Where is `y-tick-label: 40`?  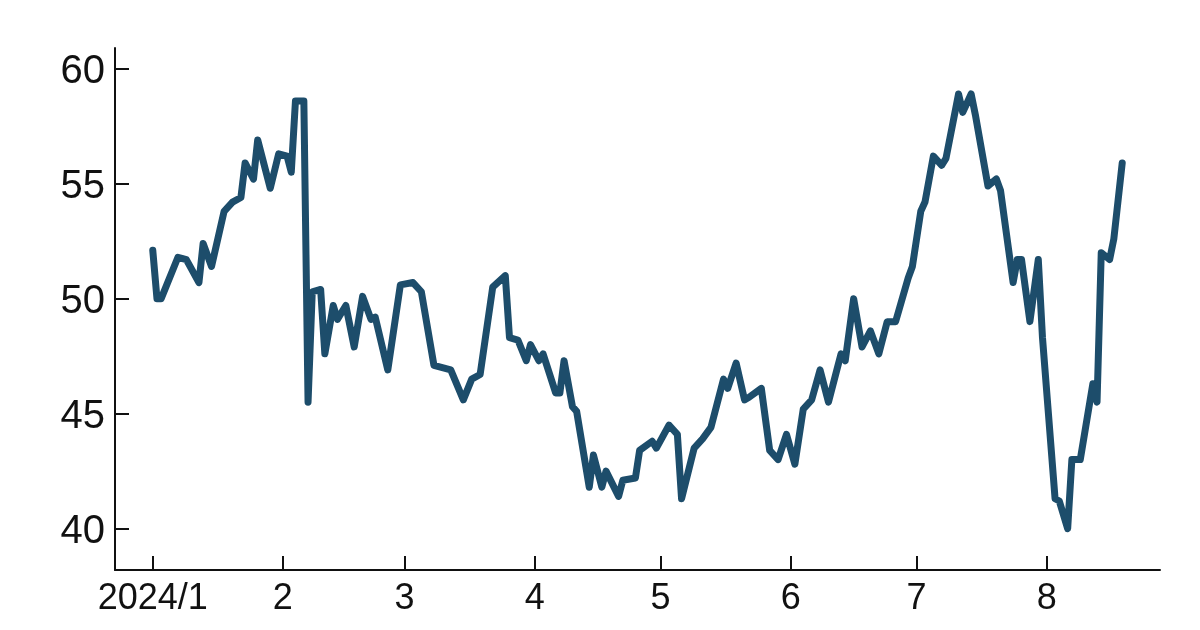
y-tick-label: 40 is located at coordinates (82, 528).